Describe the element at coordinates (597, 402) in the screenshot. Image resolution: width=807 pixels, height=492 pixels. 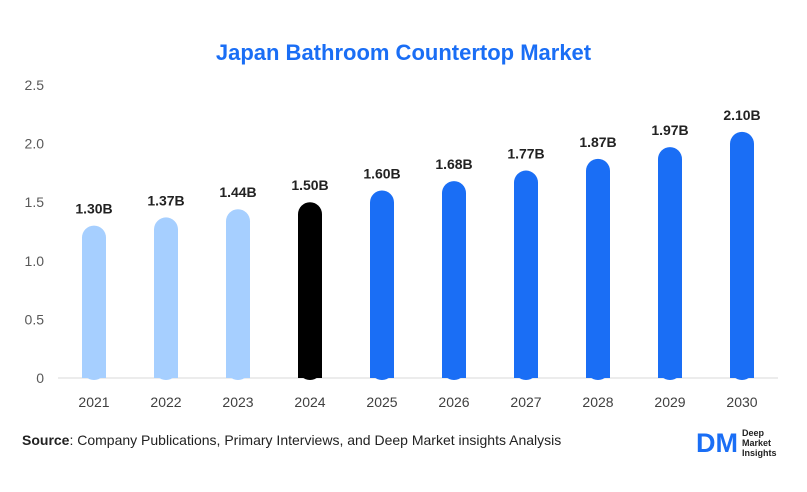
I see `x-tick-label: 2028` at that location.